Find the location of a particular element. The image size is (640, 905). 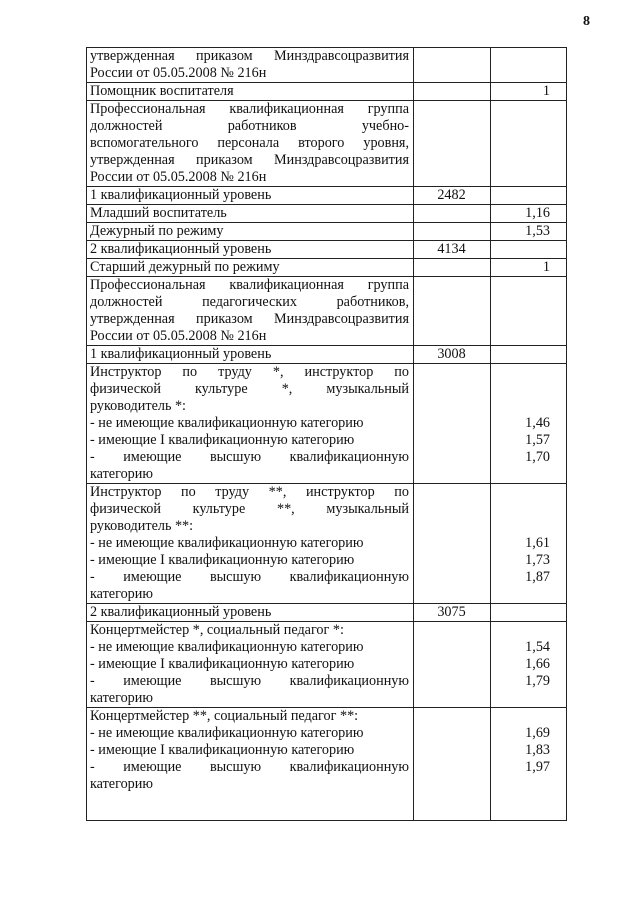

table-row: Помощник воспитателя 1 is located at coordinates (326, 91).